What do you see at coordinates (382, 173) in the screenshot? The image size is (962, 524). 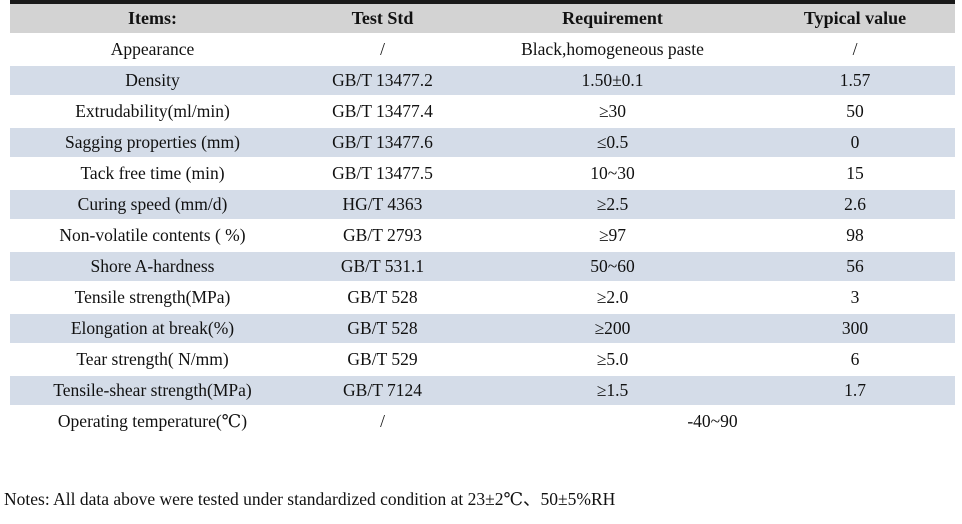 I see `cell-test-std: GB/T 13477.5` at bounding box center [382, 173].